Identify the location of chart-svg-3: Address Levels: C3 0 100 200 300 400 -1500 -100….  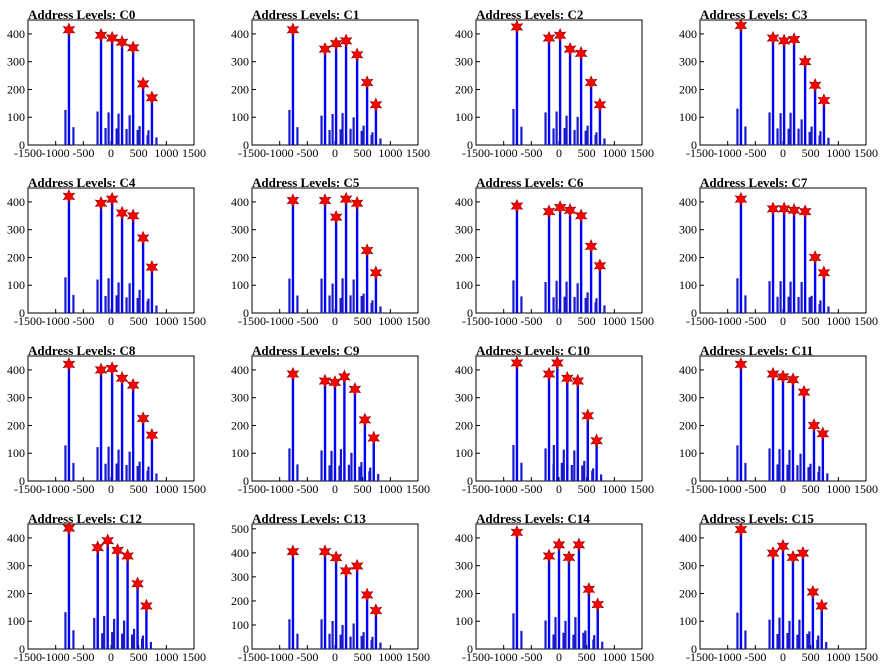
(778, 83).